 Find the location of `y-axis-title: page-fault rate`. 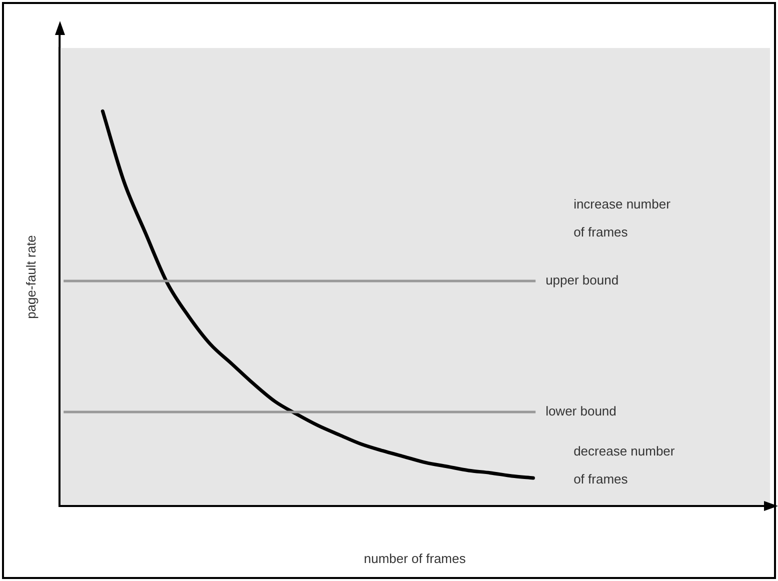

y-axis-title: page-fault rate is located at coordinates (30, 277).